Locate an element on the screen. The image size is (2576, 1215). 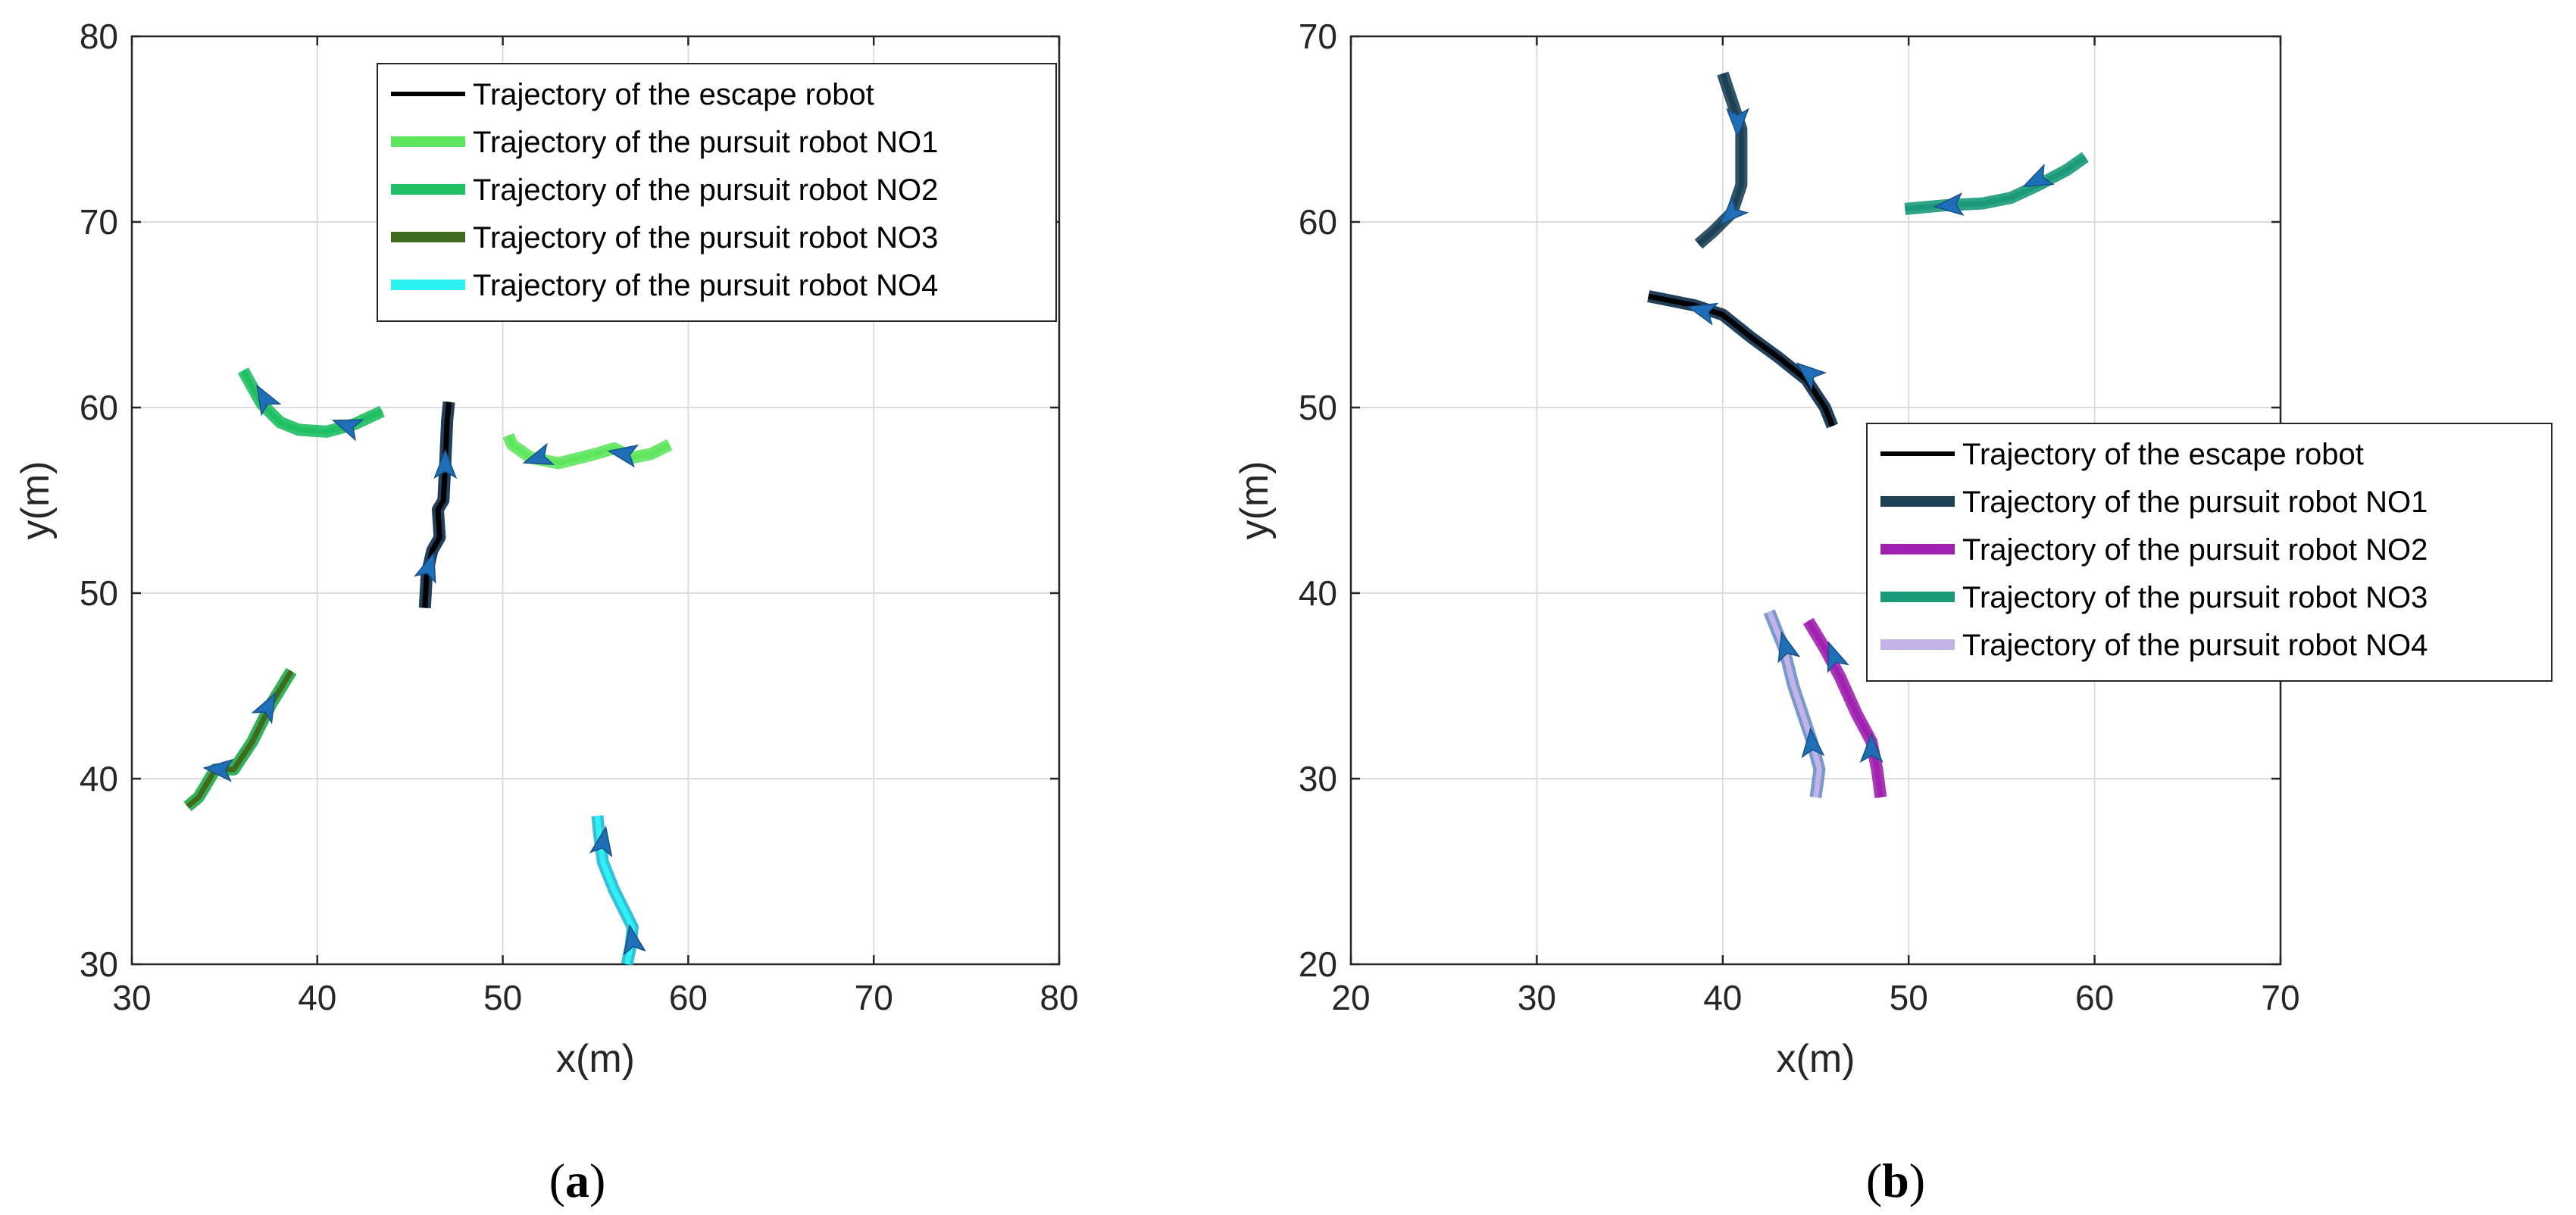
chart-b-ytick-label: 60 is located at coordinates (1318, 222).